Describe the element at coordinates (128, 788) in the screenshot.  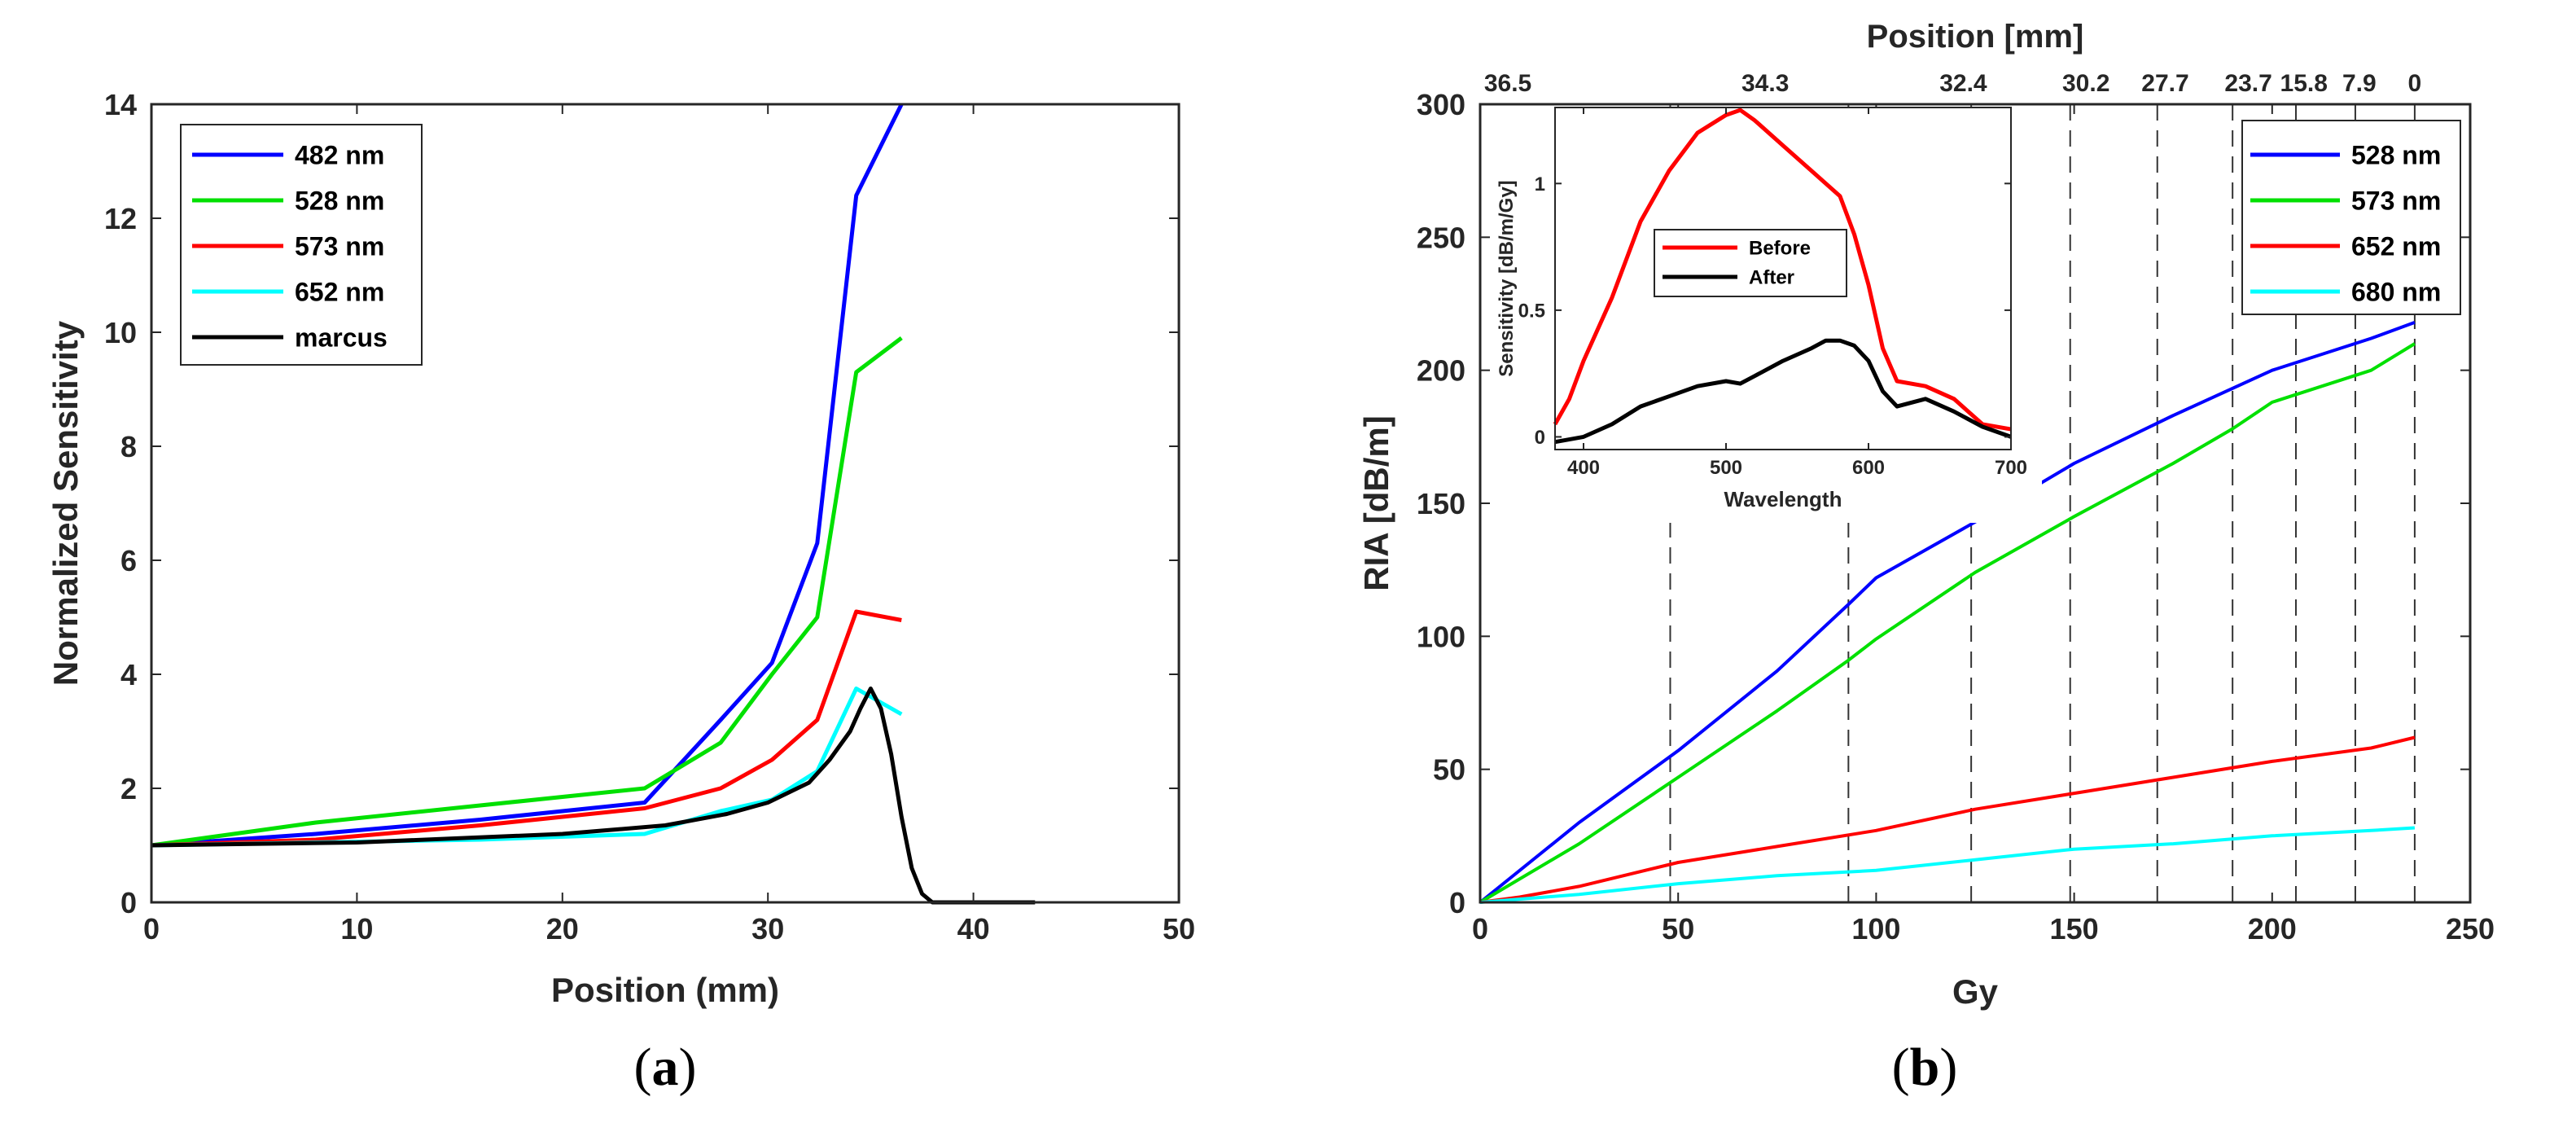
I see `panel-a-y-tick-label: 2` at that location.